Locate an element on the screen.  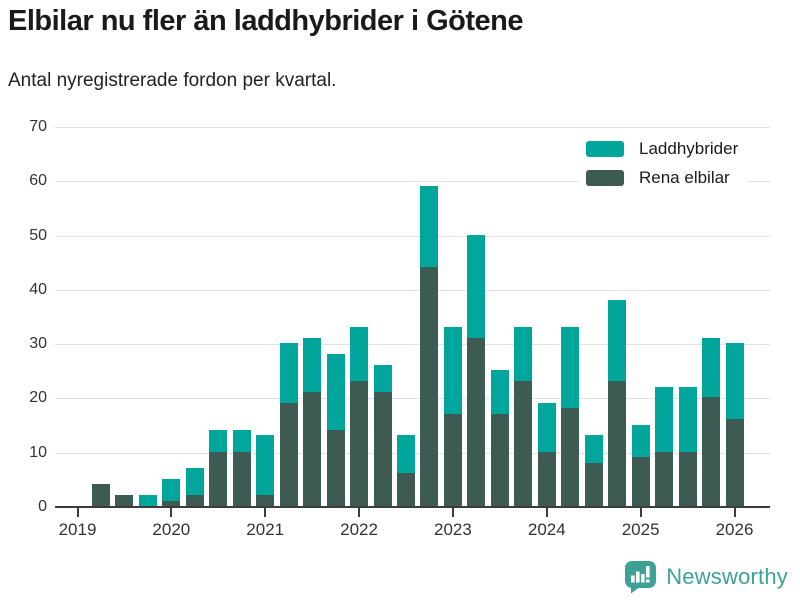
x-tick-label-2020: 2020 is located at coordinates (171, 529).